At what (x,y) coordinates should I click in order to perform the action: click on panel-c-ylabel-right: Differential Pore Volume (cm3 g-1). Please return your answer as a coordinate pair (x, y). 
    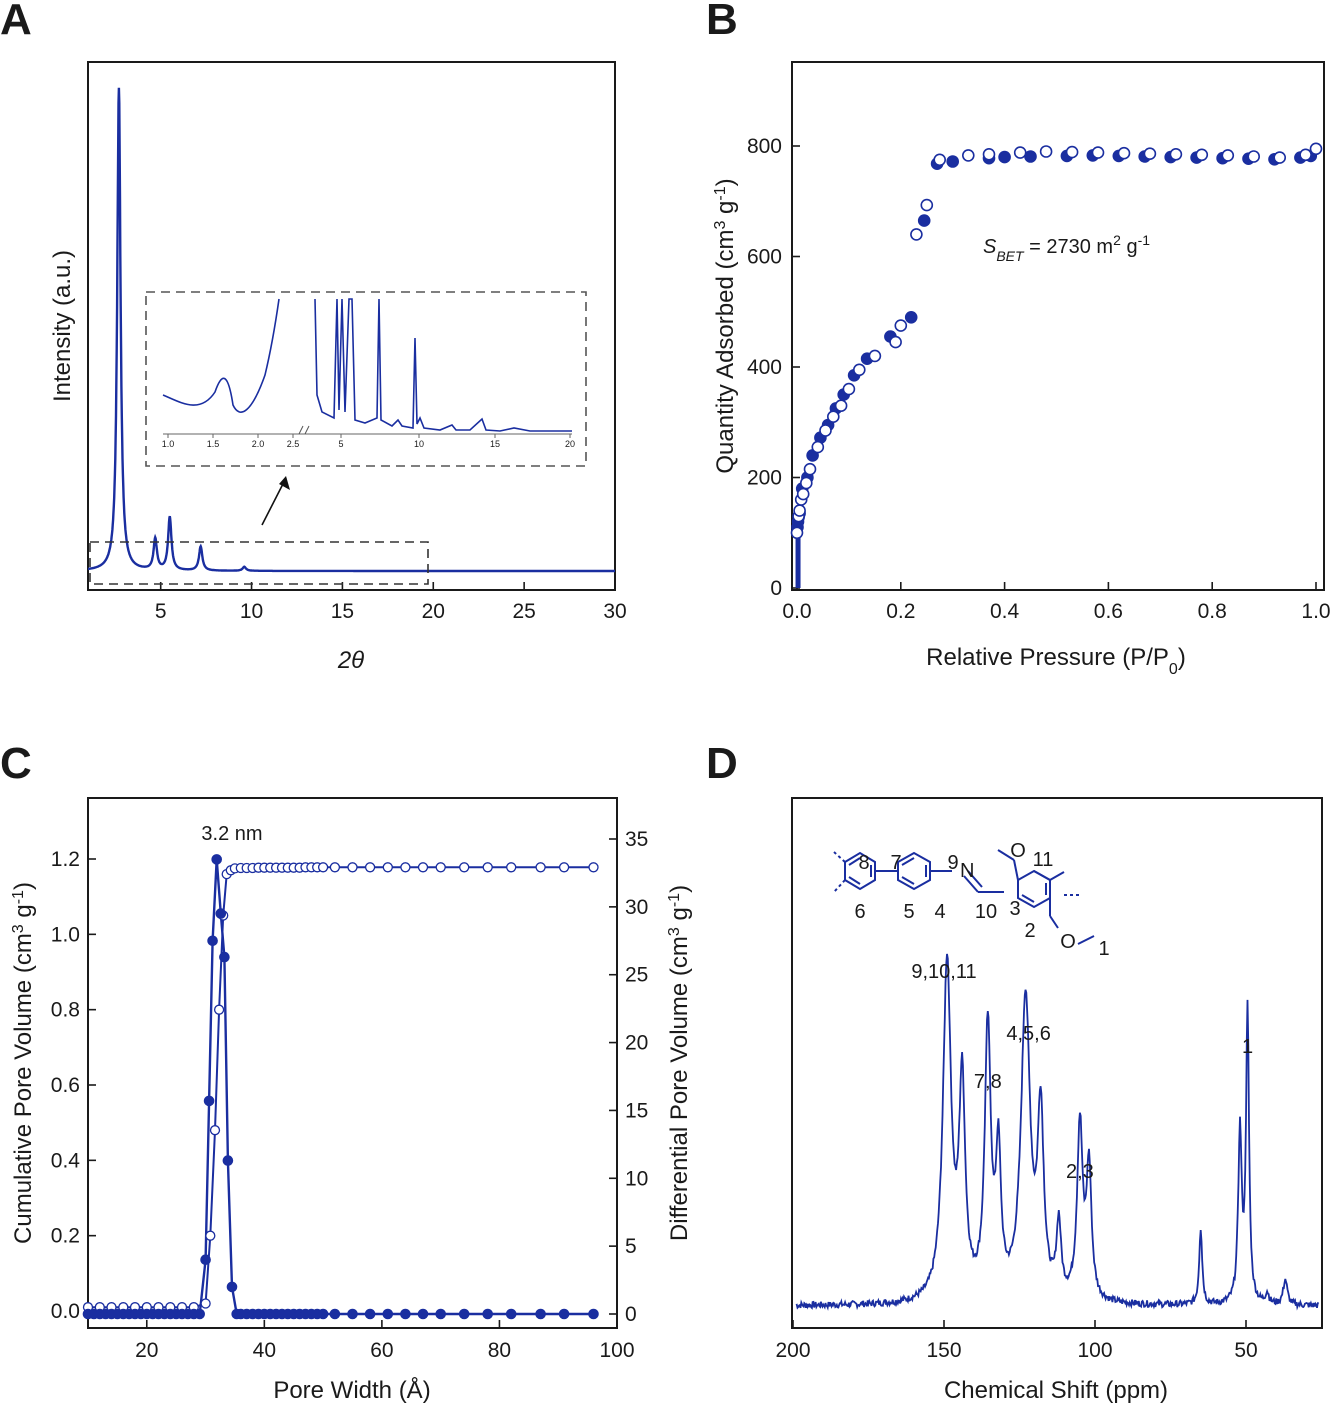
    Looking at the image, I should click on (680, 1063).